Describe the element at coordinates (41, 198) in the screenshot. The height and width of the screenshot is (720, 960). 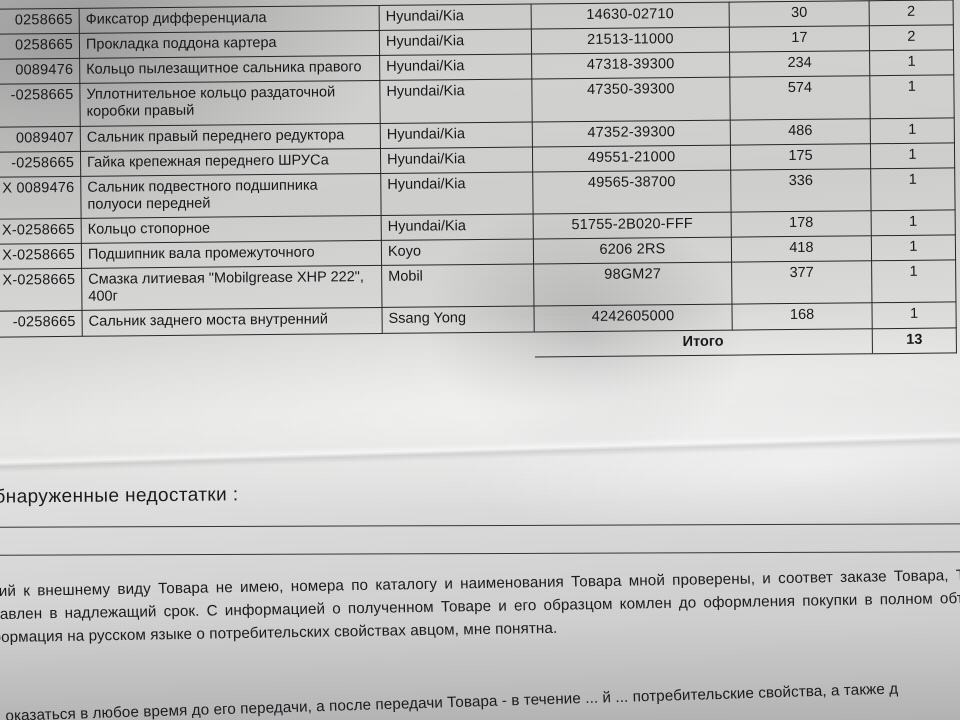
I see `cell-code: X 0089476` at that location.